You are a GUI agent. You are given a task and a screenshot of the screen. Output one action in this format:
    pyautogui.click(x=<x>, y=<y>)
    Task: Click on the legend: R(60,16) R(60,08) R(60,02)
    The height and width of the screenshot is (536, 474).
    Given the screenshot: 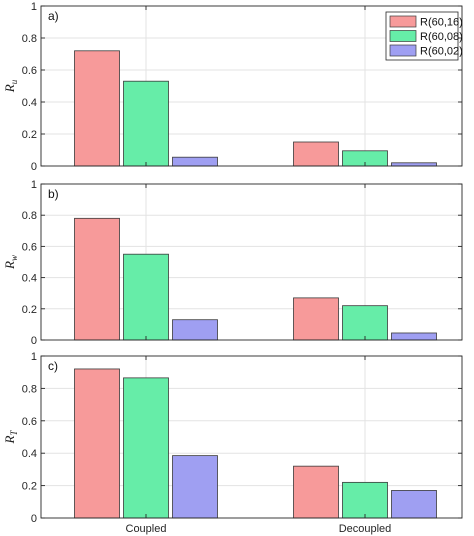 What is the action you would take?
    pyautogui.click(x=424, y=36)
    